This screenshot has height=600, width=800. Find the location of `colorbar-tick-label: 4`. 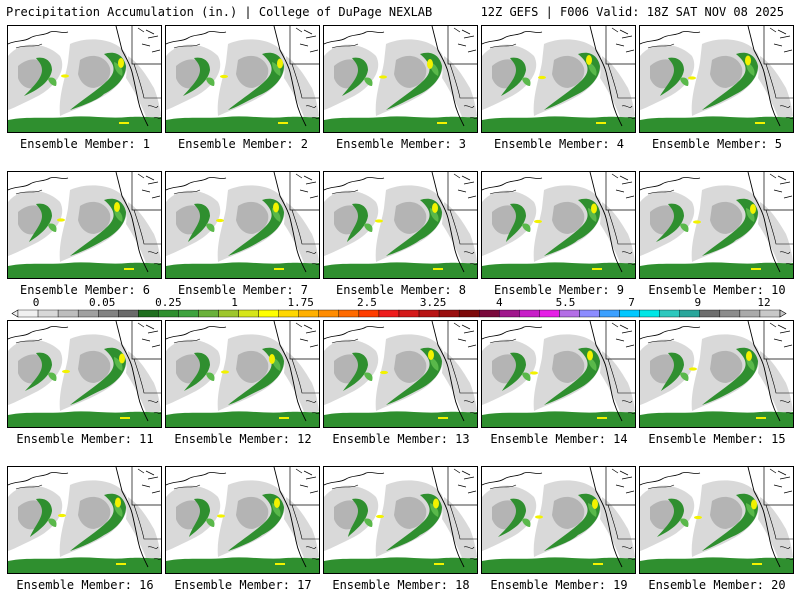

colorbar-tick-label: 4 is located at coordinates (499, 302).